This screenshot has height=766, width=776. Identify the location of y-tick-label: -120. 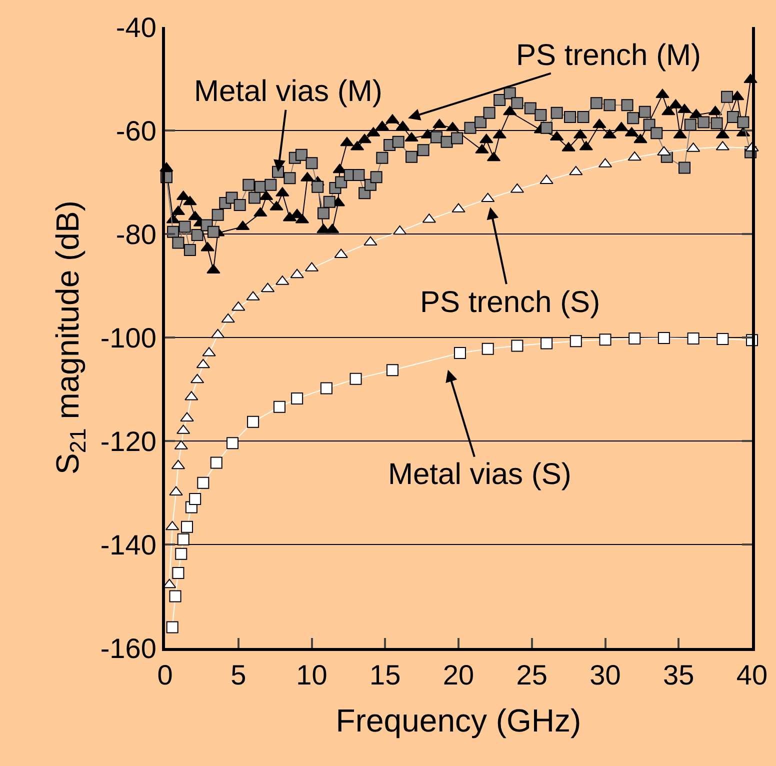
(128, 441).